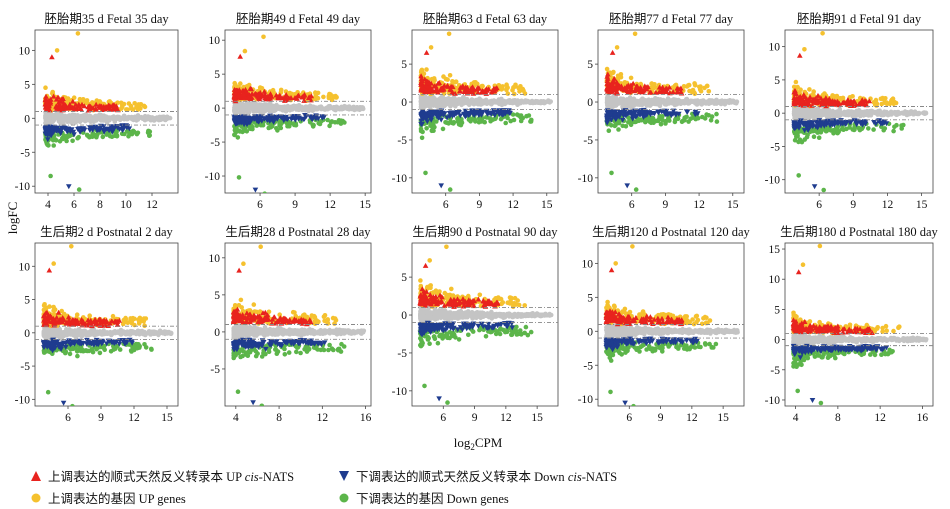 The image size is (950, 509). Describe the element at coordinates (485, 19) in the screenshot. I see `panel-title: 胚胎期63 d Fetal 63 day` at that location.